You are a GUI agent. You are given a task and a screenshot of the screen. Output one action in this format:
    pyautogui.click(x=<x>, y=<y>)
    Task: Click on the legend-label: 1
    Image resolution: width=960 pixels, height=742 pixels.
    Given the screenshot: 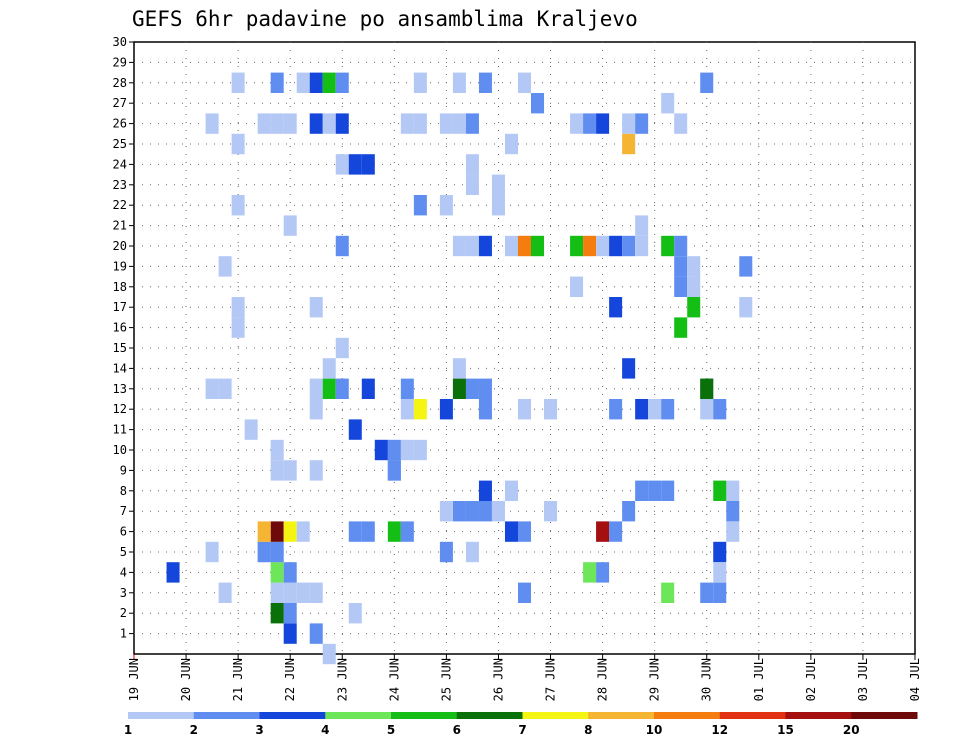 What is the action you would take?
    pyautogui.click(x=128, y=730)
    